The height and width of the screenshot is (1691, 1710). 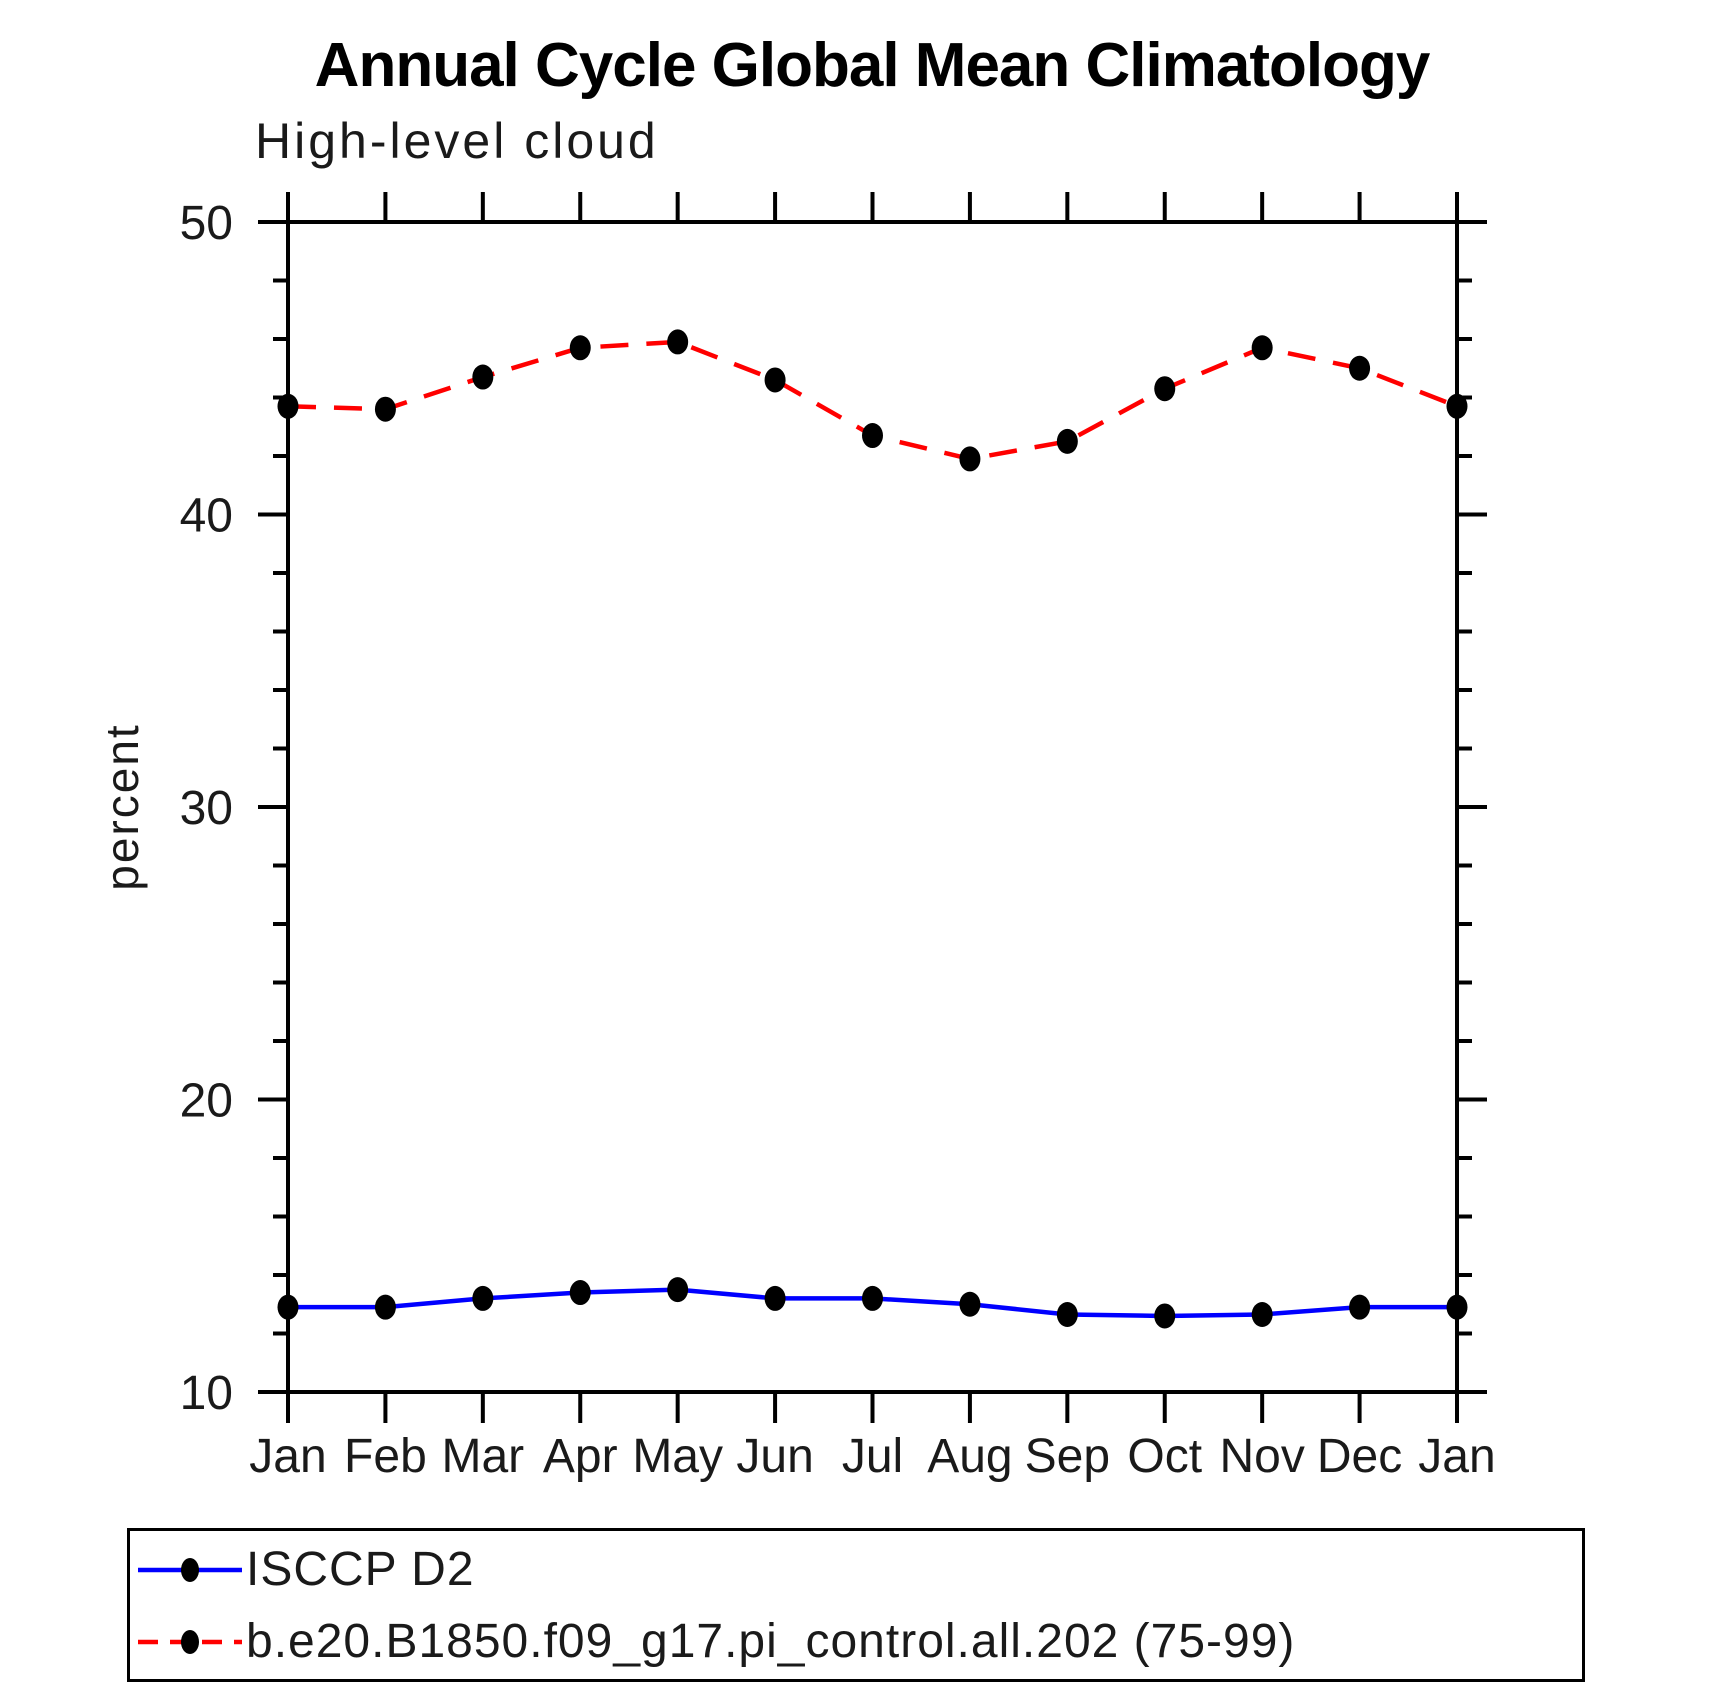 What do you see at coordinates (969, 1456) in the screenshot?
I see `x-tick-label: Aug` at bounding box center [969, 1456].